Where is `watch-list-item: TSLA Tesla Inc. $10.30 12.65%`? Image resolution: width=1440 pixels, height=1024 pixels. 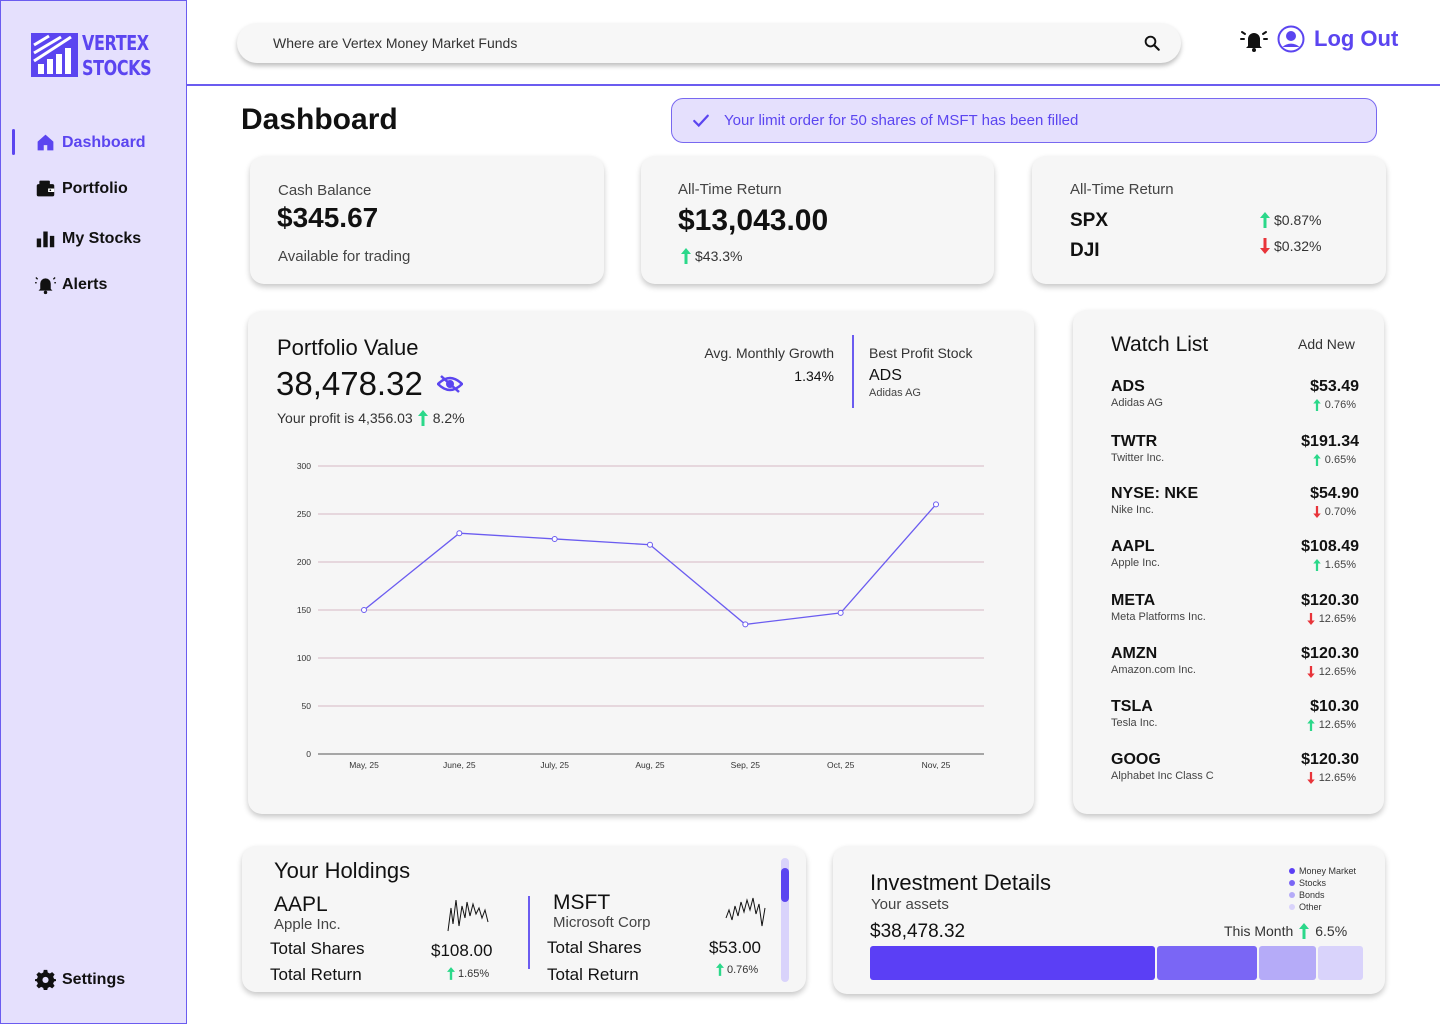
watch-list-item: TSLA Tesla Inc. $10.30 12.65% is located at coordinates (1235, 718).